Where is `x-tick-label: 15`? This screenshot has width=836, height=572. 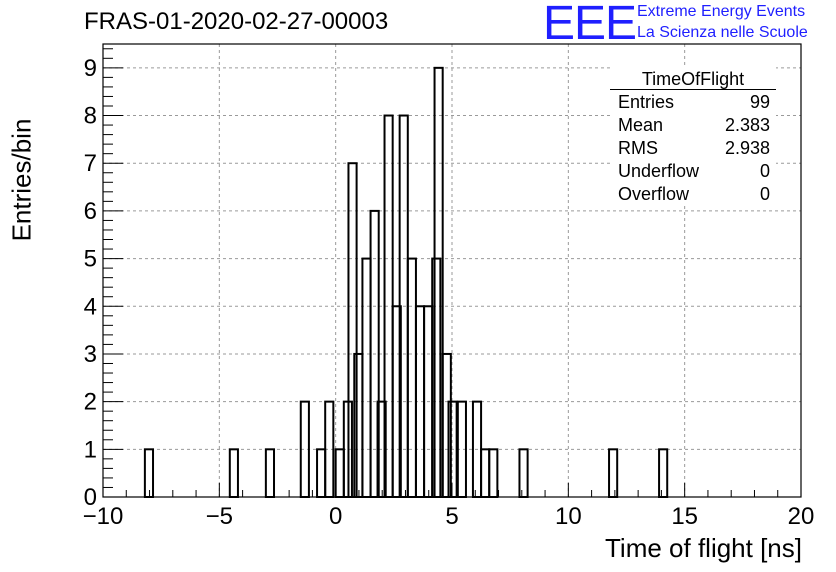
x-tick-label: 15 is located at coordinates (684, 516).